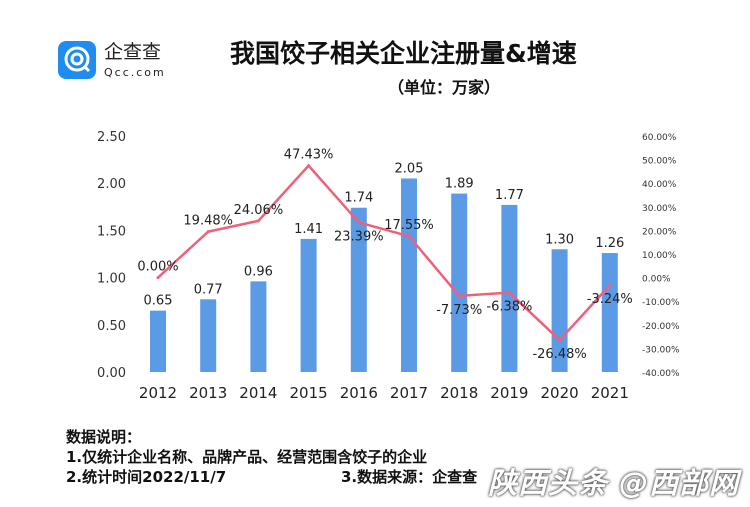 The width and height of the screenshot is (750, 507). What do you see at coordinates (409, 225) in the screenshot?
I see `growth-value-label: 17.55%` at bounding box center [409, 225].